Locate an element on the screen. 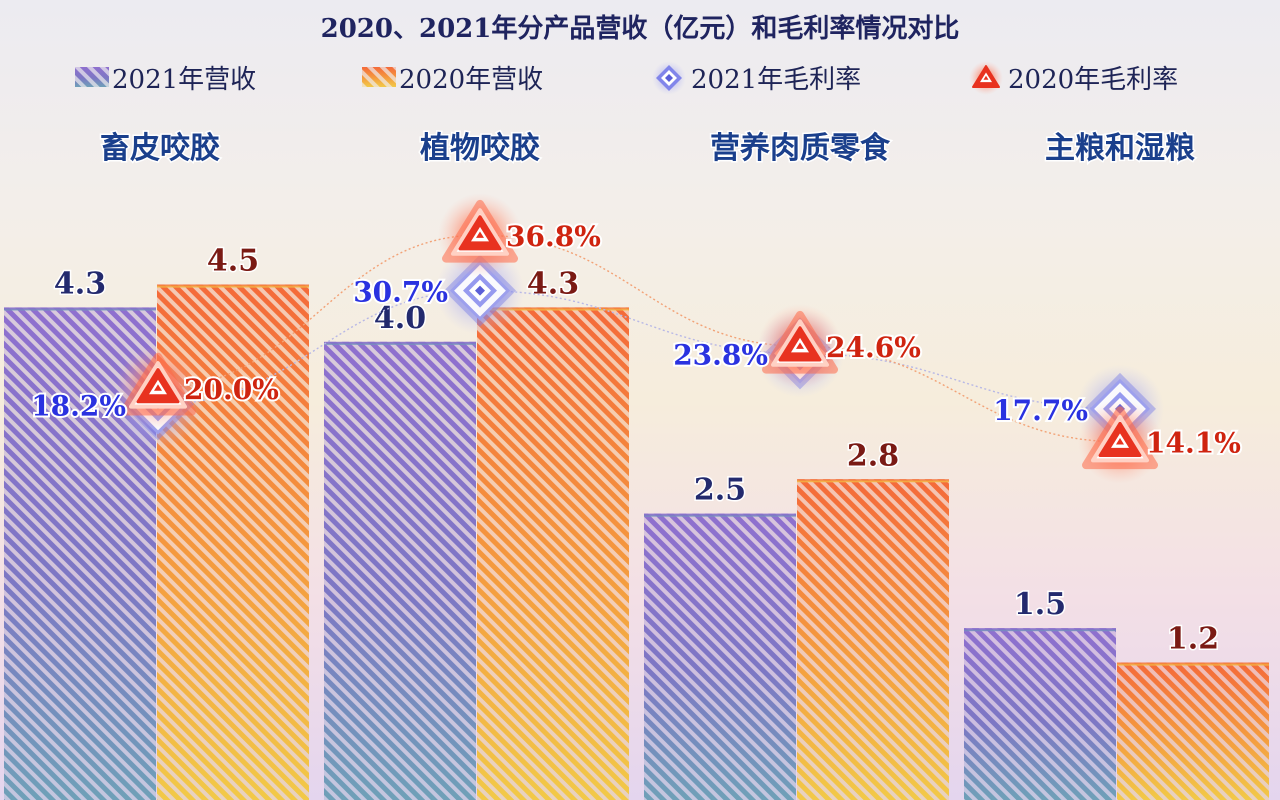 Image resolution: width=1280 pixels, height=800 pixels. rate-value-label: 30.7% is located at coordinates (400, 292).